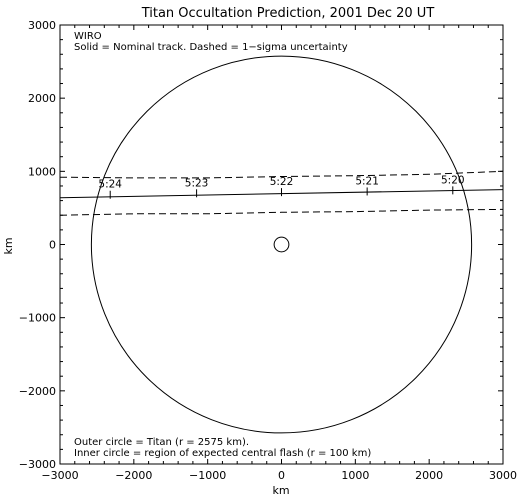  What do you see at coordinates (8, 245) in the screenshot?
I see `y-axis-label: km` at bounding box center [8, 245].